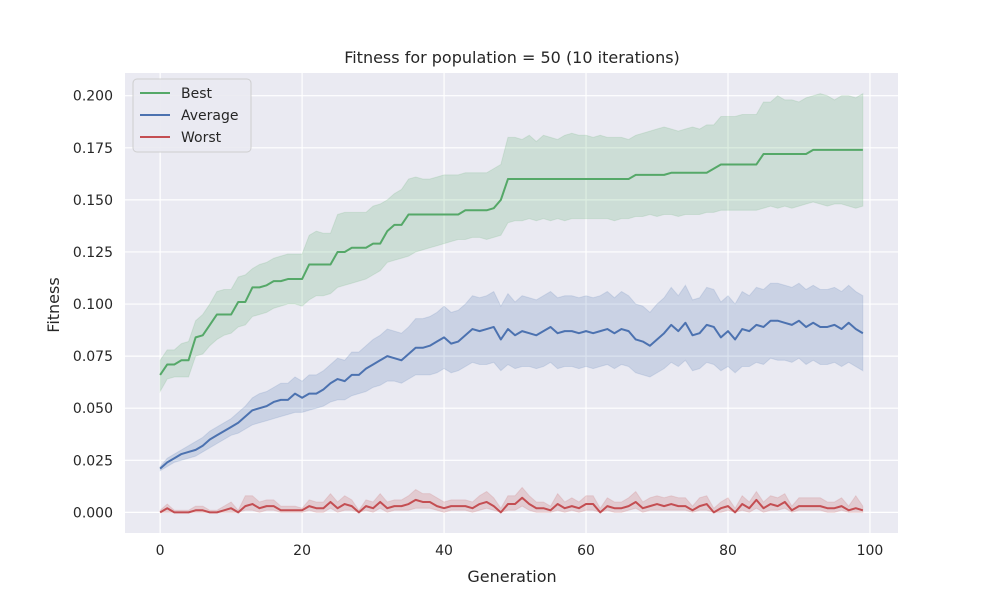 This screenshot has width=1000, height=600. I want to click on y-tick-label: 0.175, so click(93, 149).